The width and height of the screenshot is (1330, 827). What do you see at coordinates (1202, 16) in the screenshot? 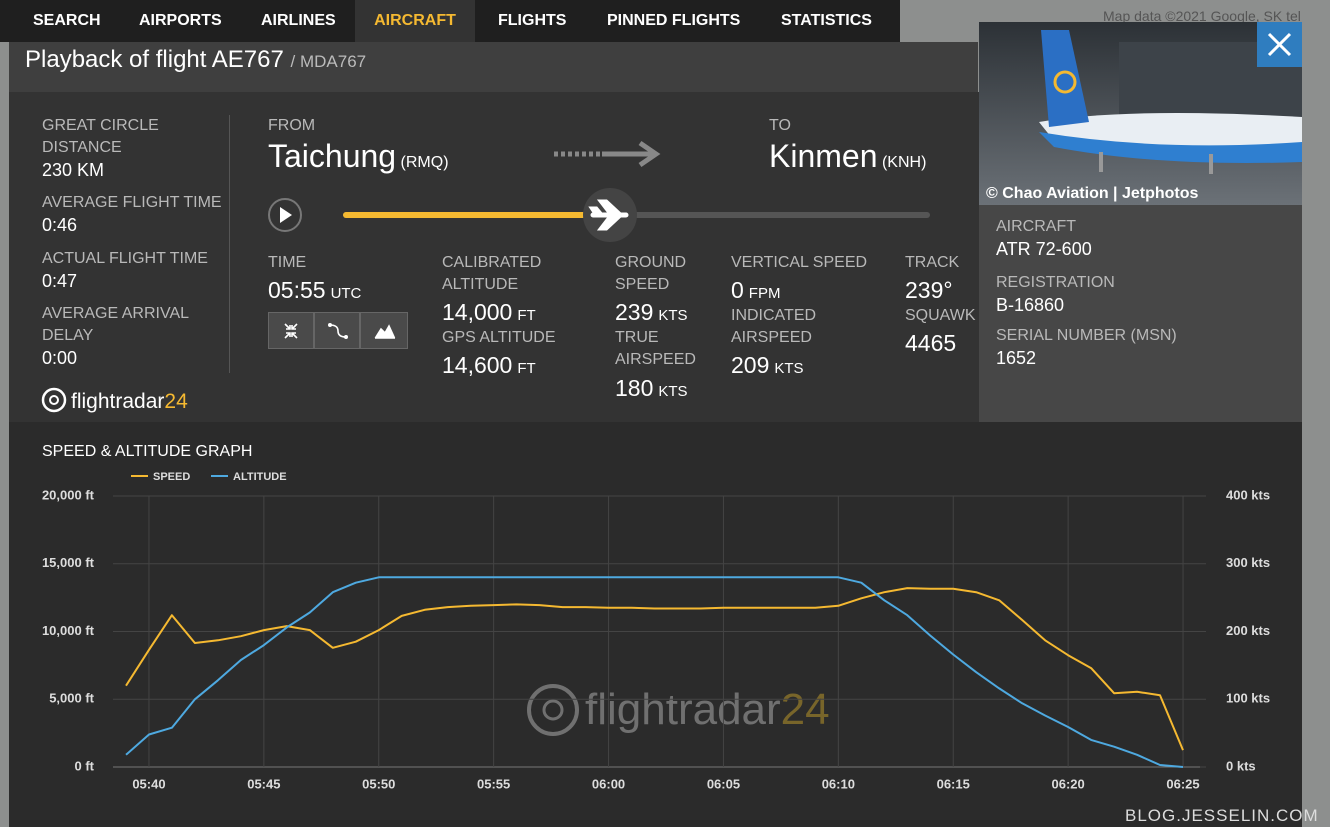
I see `map-attribution: Map data ©2021 Google, SK tel` at bounding box center [1202, 16].